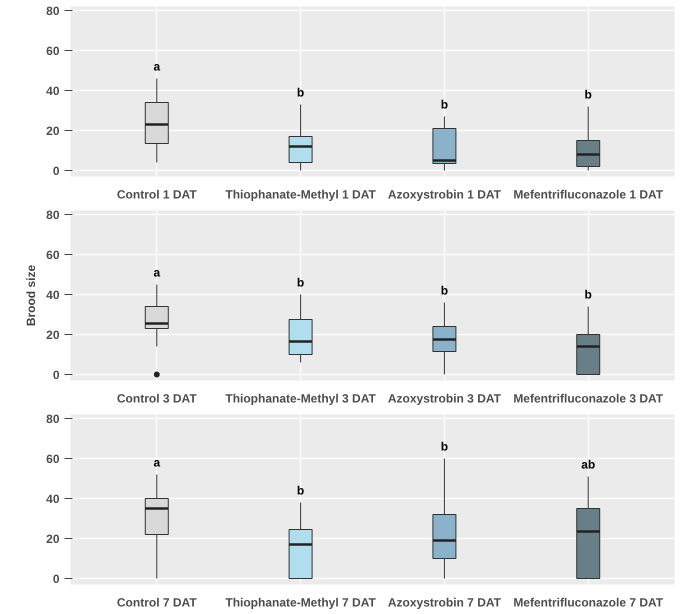 The height and width of the screenshot is (614, 682). I want to click on y-axis-title: Brood size, so click(31, 295).